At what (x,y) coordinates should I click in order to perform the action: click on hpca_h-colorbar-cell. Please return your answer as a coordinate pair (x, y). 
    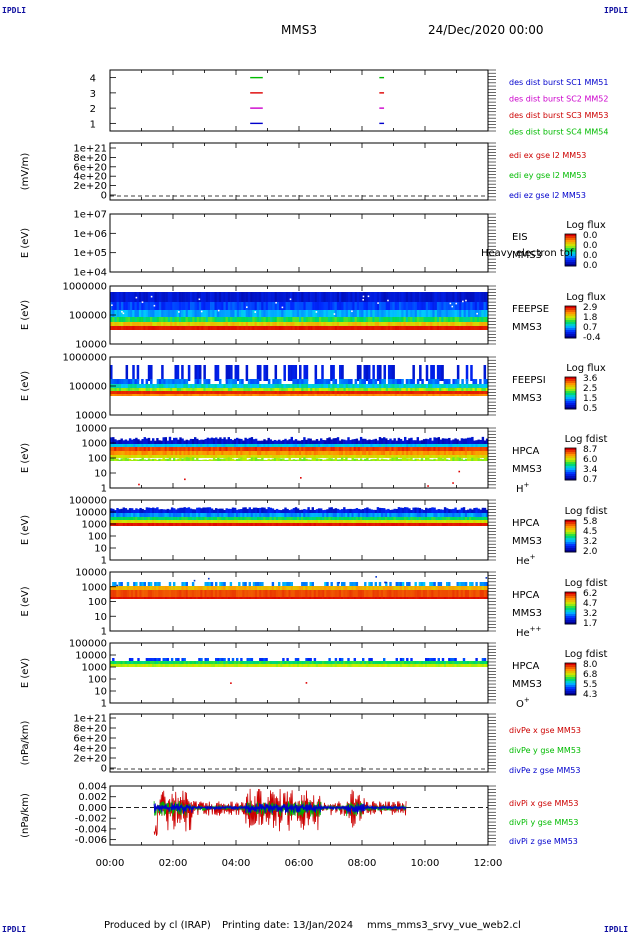
    Looking at the image, I should click on (570, 471).